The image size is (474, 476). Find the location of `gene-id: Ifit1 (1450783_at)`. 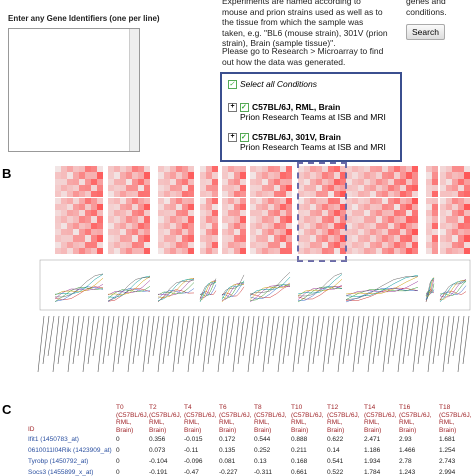

gene-id: Ifit1 (1450783_at) is located at coordinates (53, 439).